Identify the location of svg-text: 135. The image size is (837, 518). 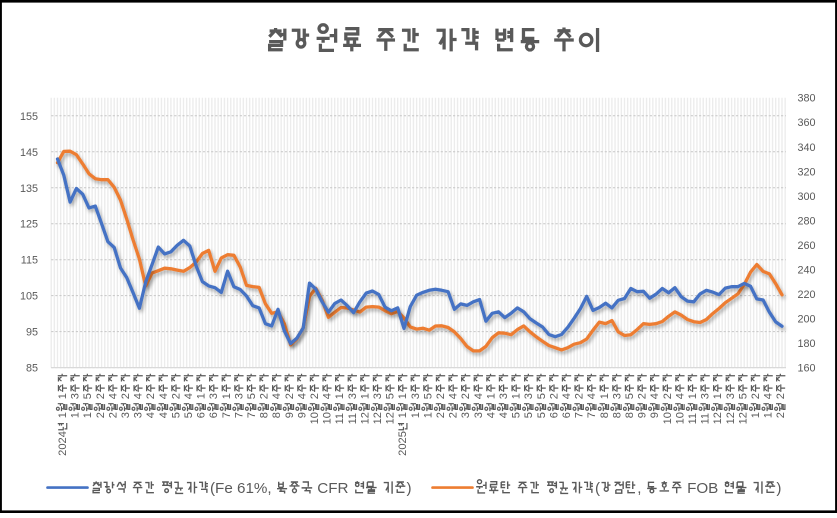
(29, 189).